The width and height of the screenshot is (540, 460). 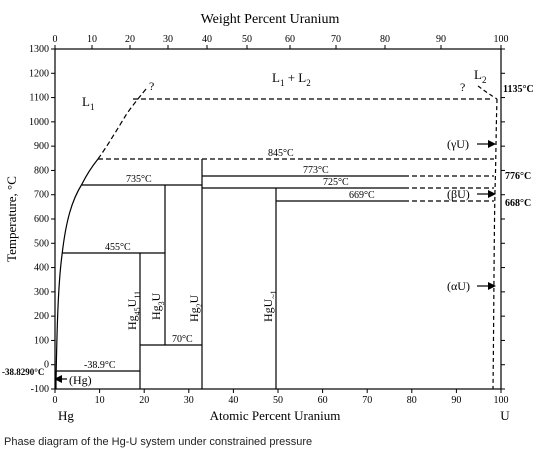 I want to click on x-top-tick-label: 10, so click(x=92, y=39).